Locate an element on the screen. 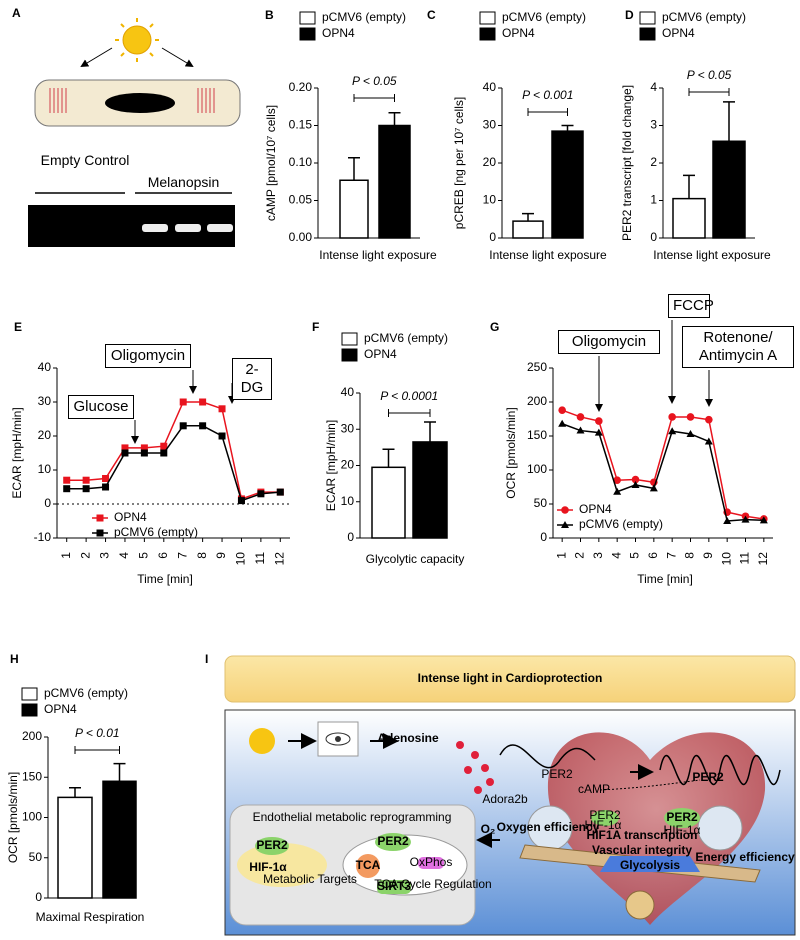 This screenshot has height=940, width=800. panel-label: I is located at coordinates (206, 659).